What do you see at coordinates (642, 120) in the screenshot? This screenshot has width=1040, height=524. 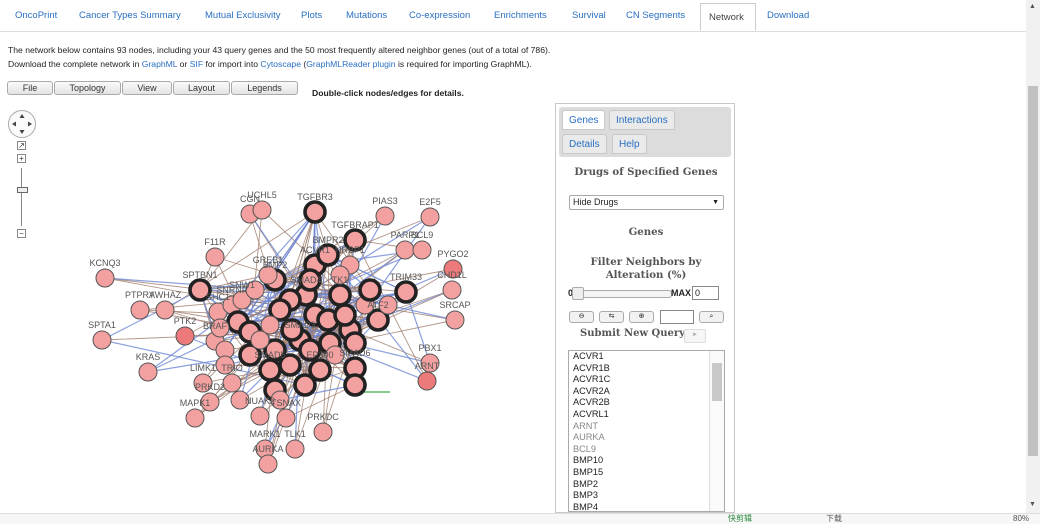 I see `panel-tab-interactions: Interactions` at bounding box center [642, 120].